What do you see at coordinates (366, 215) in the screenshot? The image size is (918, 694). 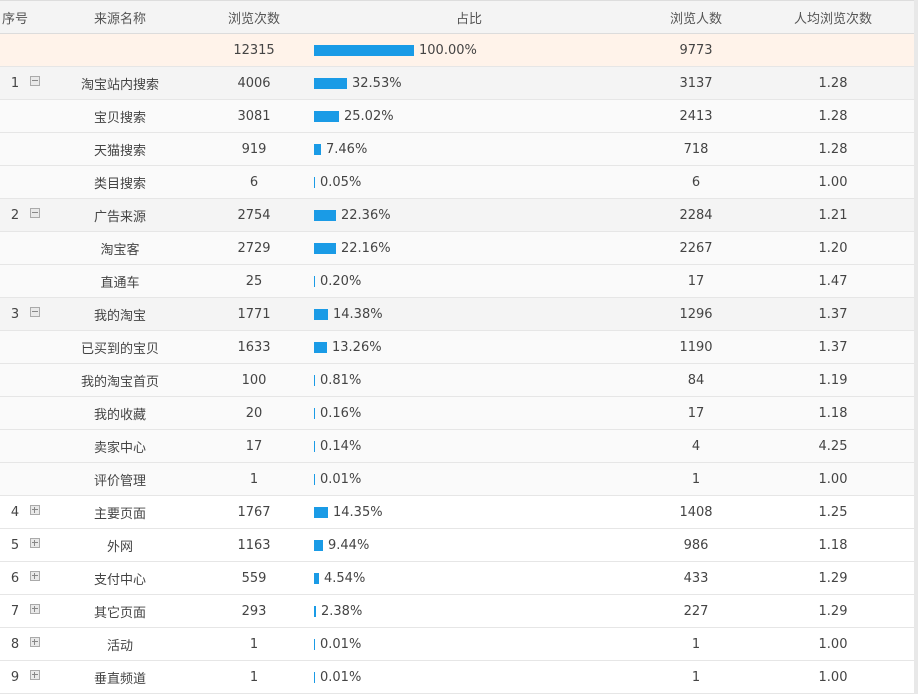 I see `share-text: 22.36%` at bounding box center [366, 215].